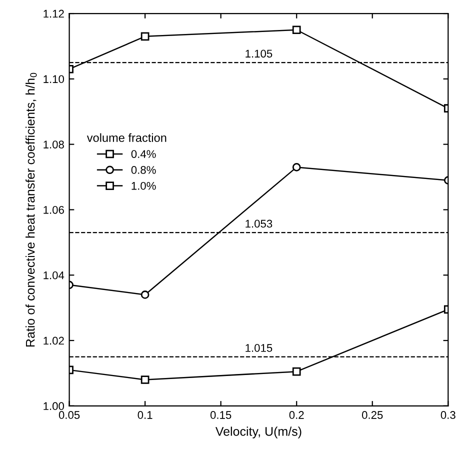  What do you see at coordinates (296, 415) in the screenshot?
I see `x-tick-label: 0.2` at bounding box center [296, 415].